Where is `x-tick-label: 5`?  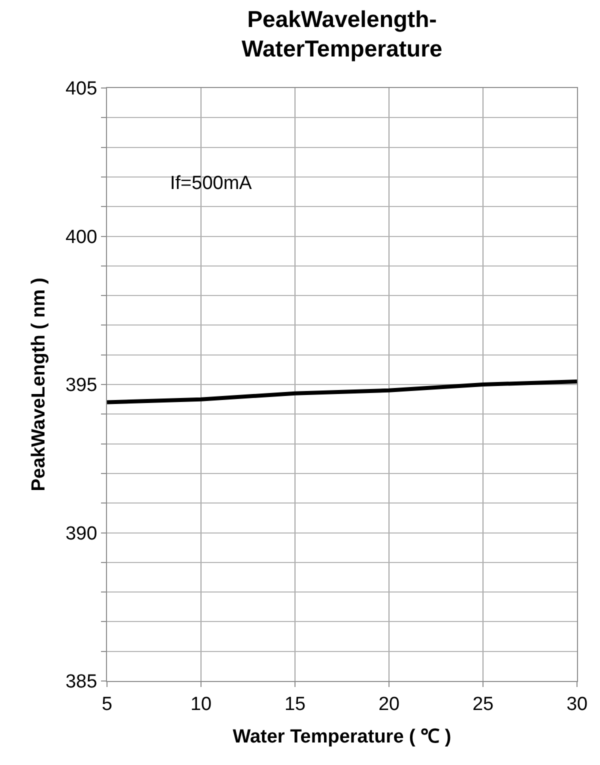
x-tick-label: 5 is located at coordinates (107, 704).